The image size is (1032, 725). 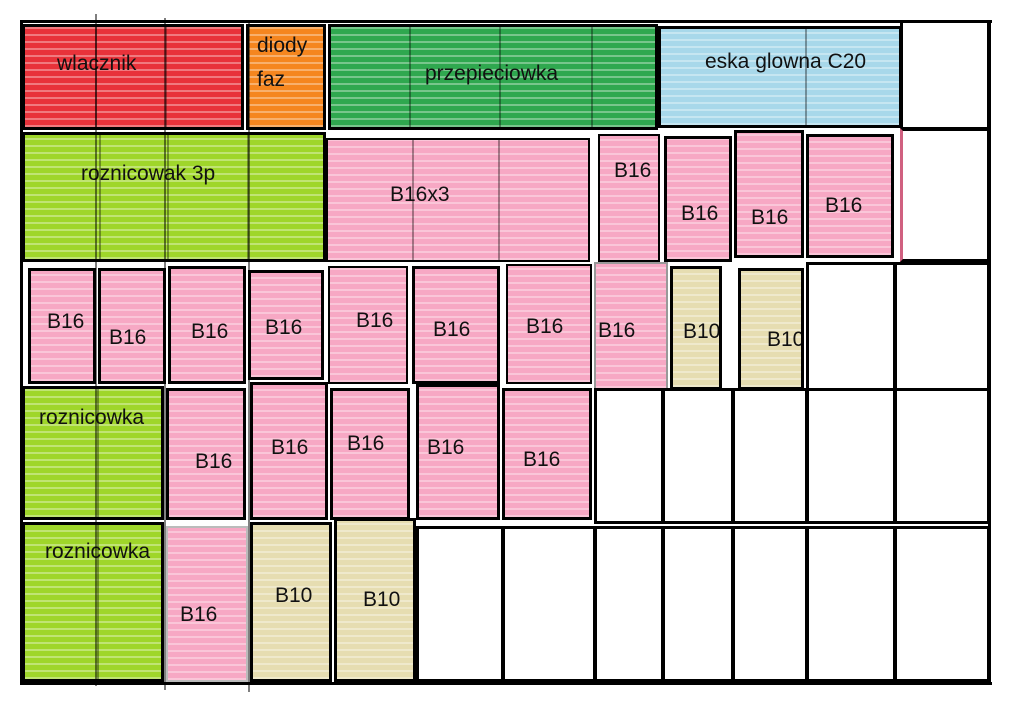 I want to click on phase-leds-label-line1: diody, so click(x=282, y=45).